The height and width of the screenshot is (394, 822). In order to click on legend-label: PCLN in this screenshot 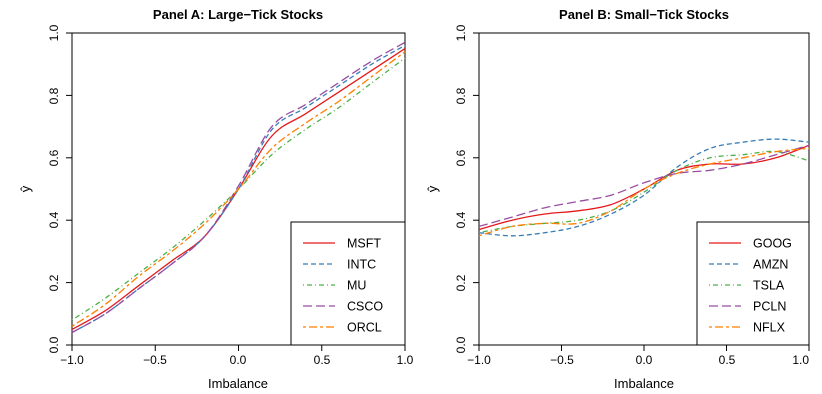, I will do `click(769, 307)`.